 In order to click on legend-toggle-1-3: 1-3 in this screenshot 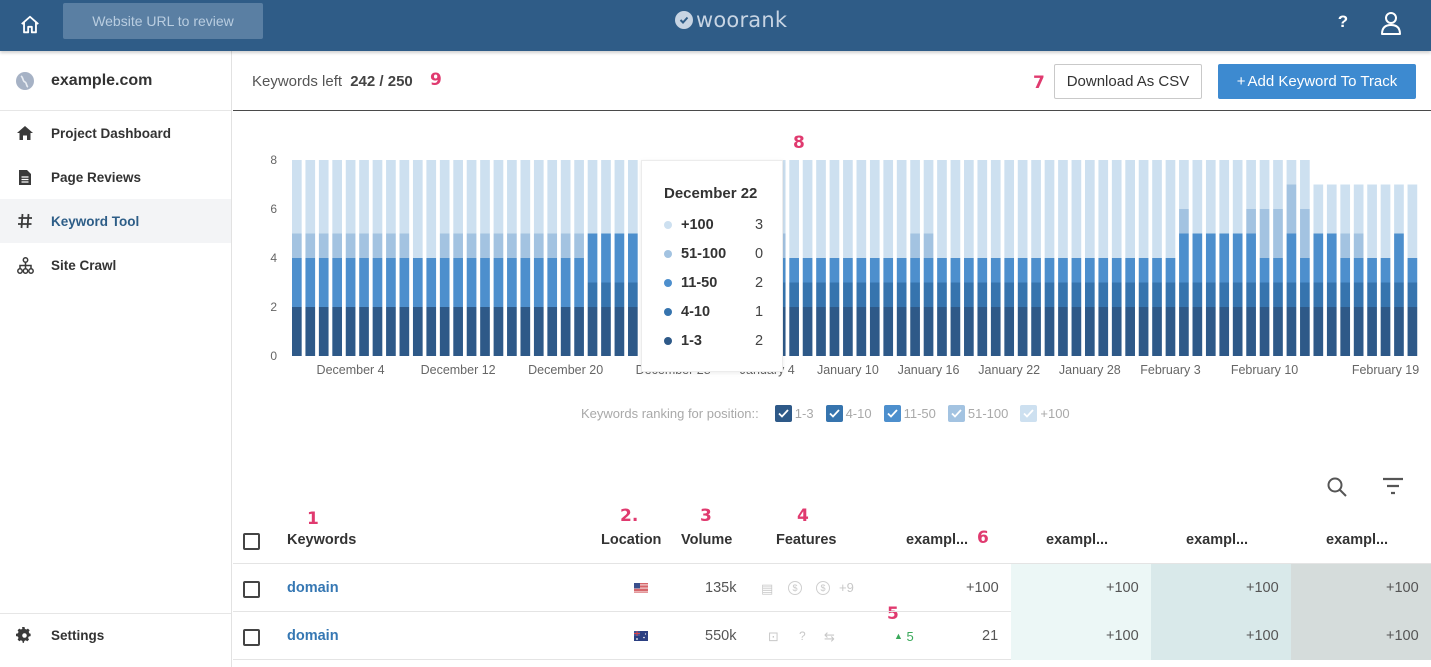, I will do `click(794, 413)`.